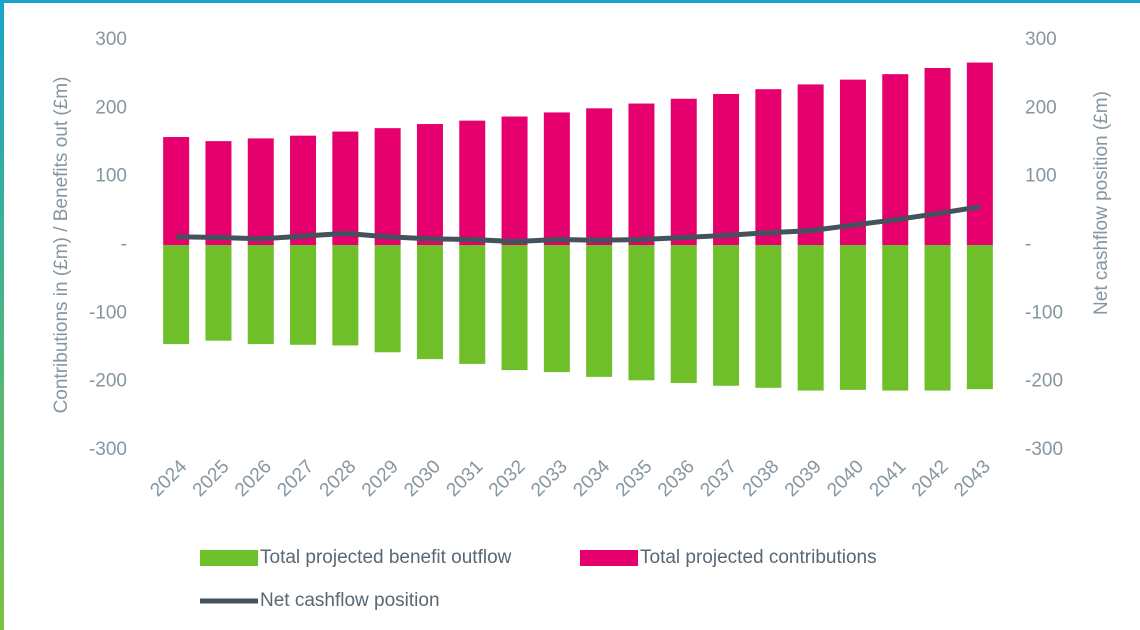 This screenshot has width=1140, height=630. Describe the element at coordinates (338, 478) in the screenshot. I see `x-tick-label: 2028` at that location.